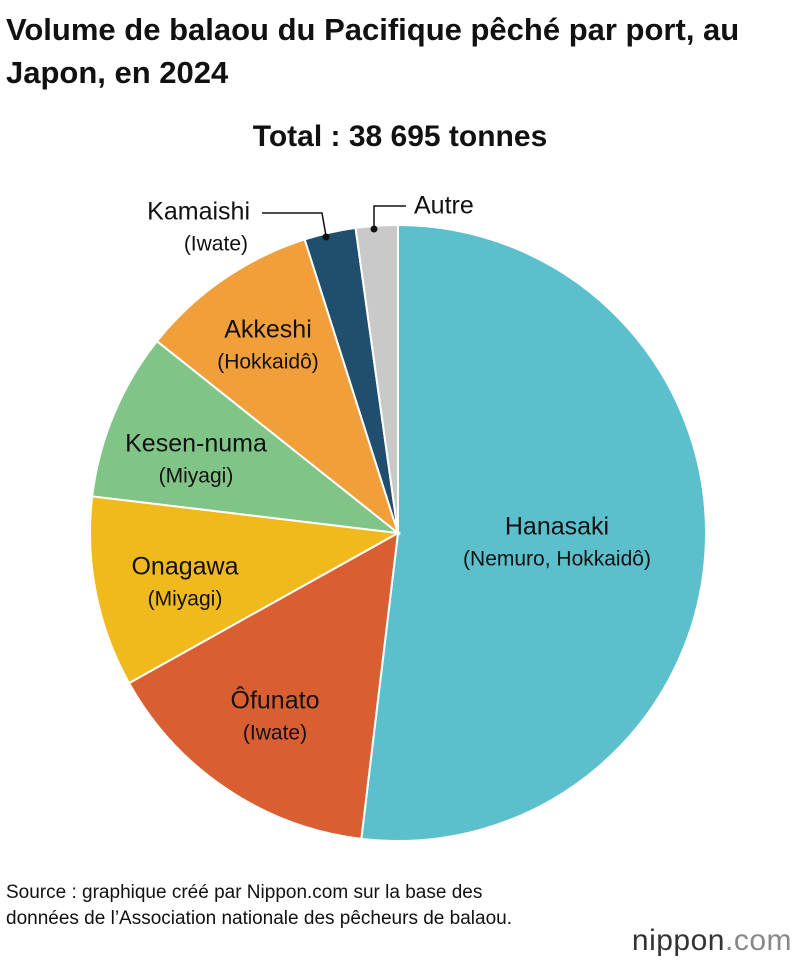  Describe the element at coordinates (275, 700) in the screenshot. I see `slice-label: Ôfunato` at that location.